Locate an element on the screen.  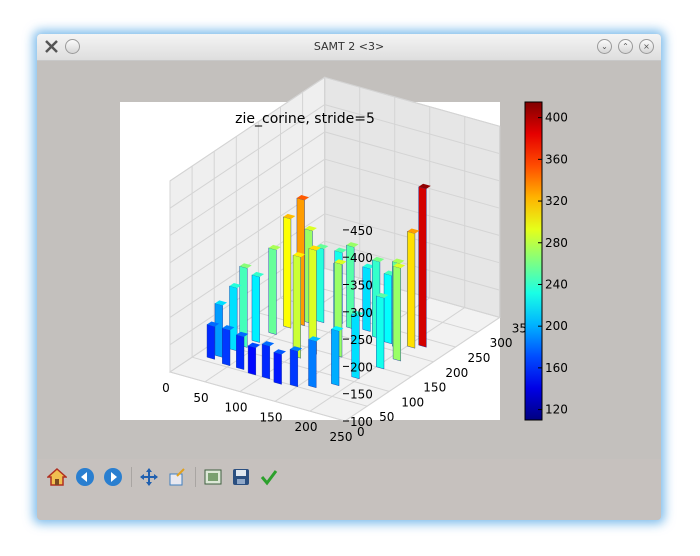
colorbar-tick-label: 360 is located at coordinates (556, 159).